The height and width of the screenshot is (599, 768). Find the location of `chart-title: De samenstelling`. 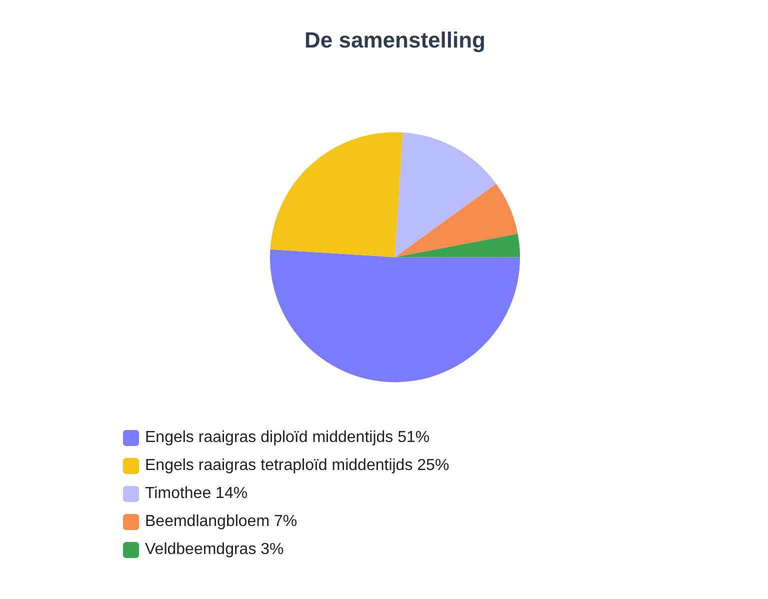

chart-title: De samenstelling is located at coordinates (395, 39).